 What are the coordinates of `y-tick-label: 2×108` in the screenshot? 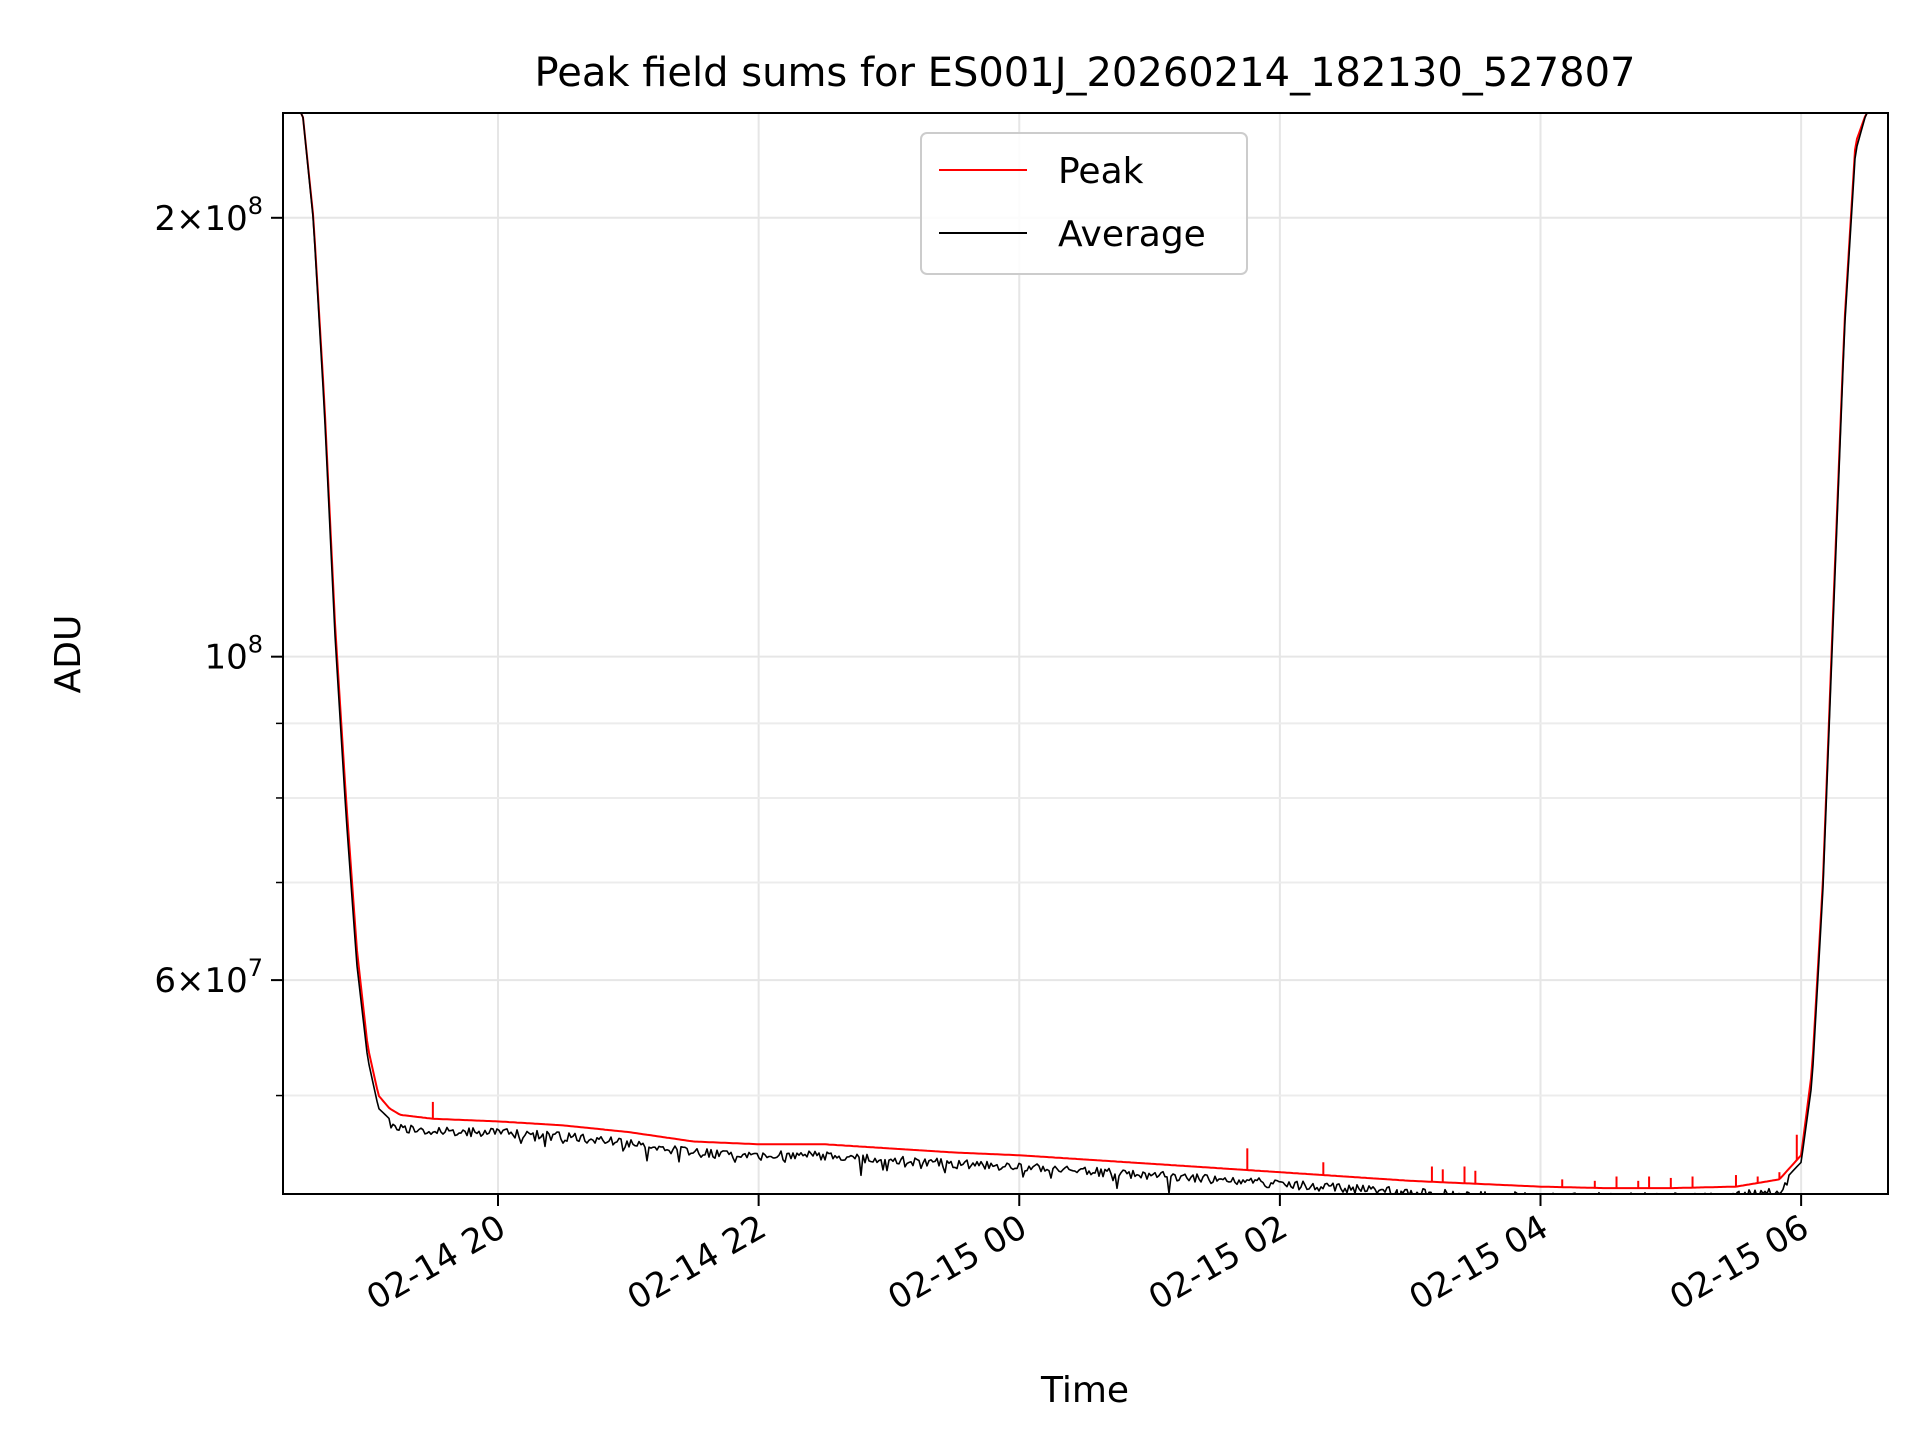 It's located at (208, 215).